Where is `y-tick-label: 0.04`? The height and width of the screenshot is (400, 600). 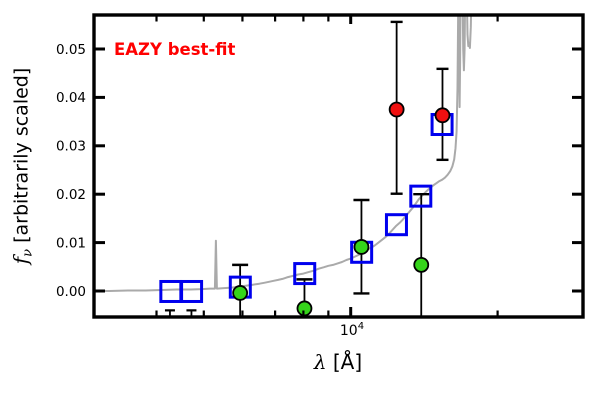 y-tick-label: 0.04 is located at coordinates (71, 98).